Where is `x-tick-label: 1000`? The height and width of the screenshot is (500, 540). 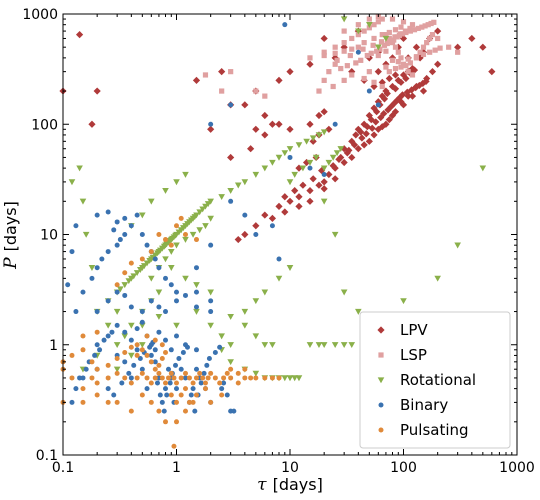 x-tick-label: 1000 is located at coordinates (517, 468).